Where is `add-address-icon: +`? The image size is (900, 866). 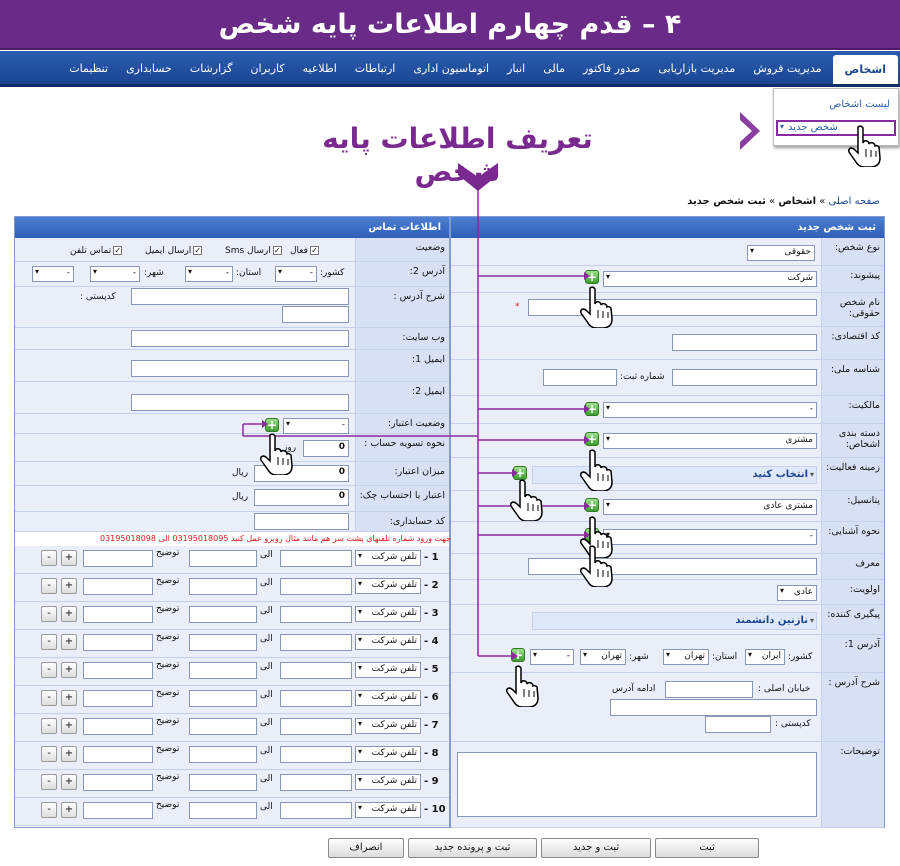
add-address-icon: + is located at coordinates (518, 655).